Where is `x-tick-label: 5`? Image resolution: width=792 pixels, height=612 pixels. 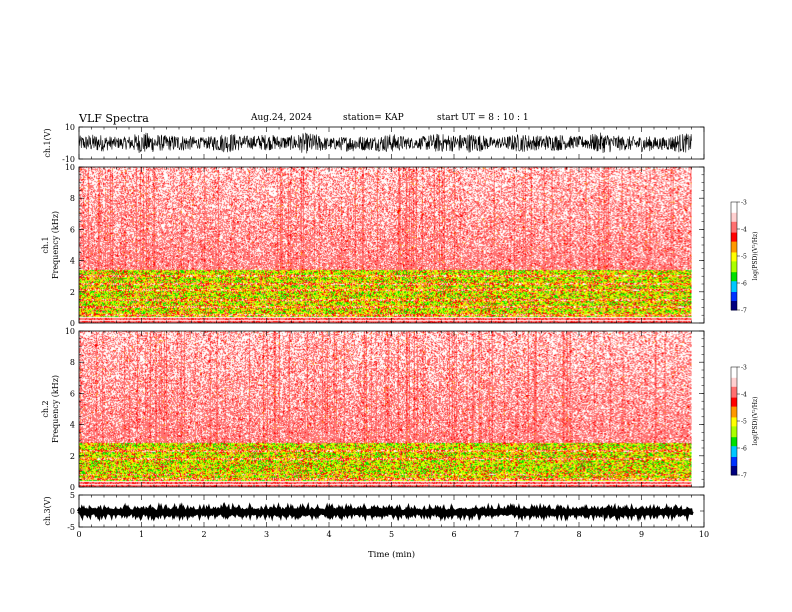 x-tick-label: 5 is located at coordinates (391, 534).